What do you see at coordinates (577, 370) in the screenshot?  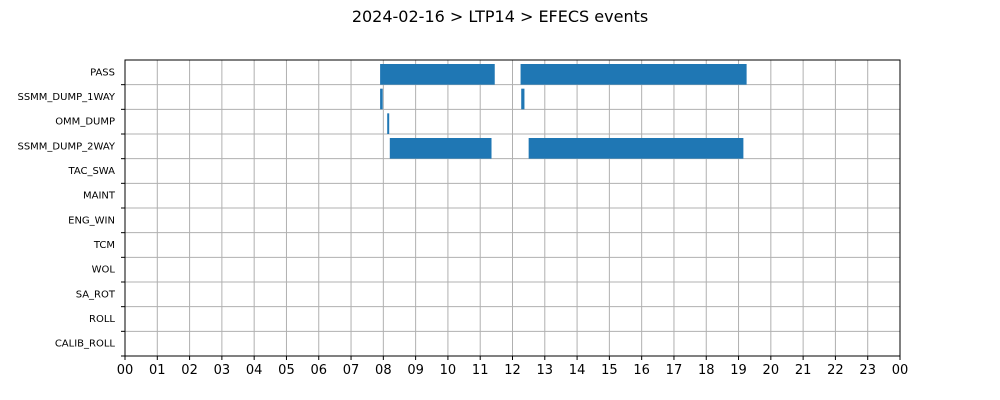 I see `x-tick-label: 14` at bounding box center [577, 370].